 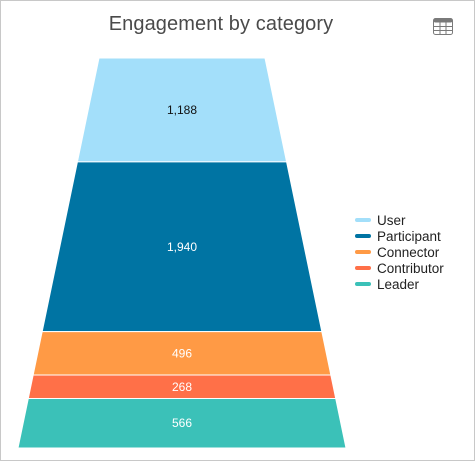 What do you see at coordinates (182, 387) in the screenshot?
I see `data-label-contributor: 268` at bounding box center [182, 387].